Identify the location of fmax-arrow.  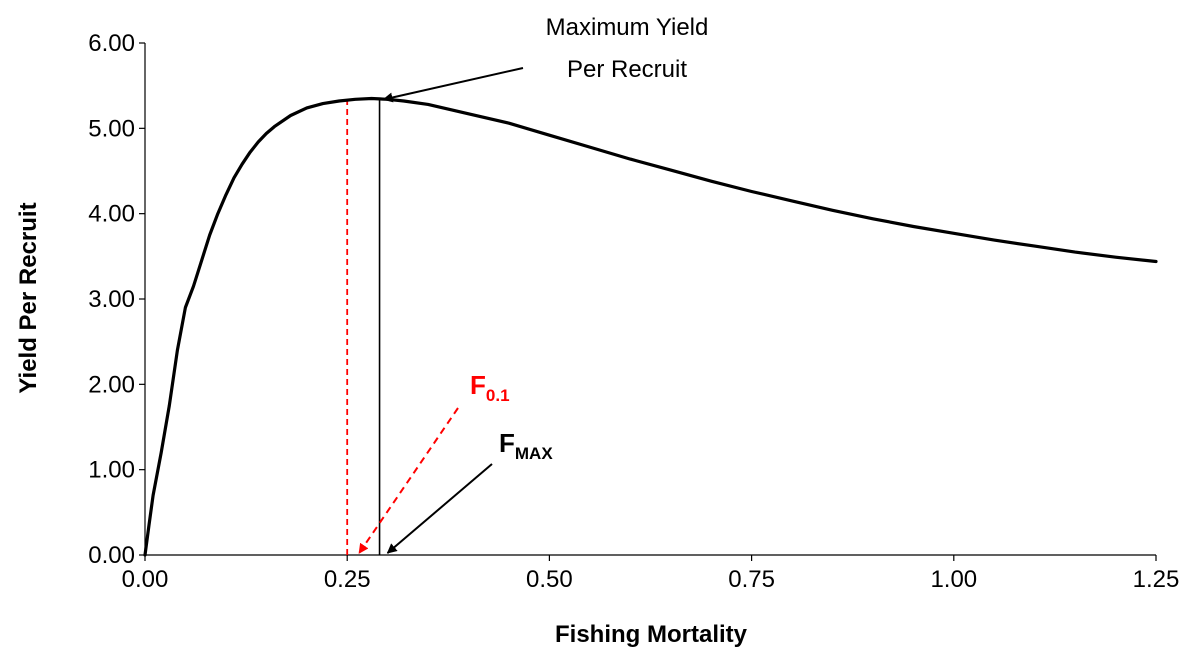
(439, 508).